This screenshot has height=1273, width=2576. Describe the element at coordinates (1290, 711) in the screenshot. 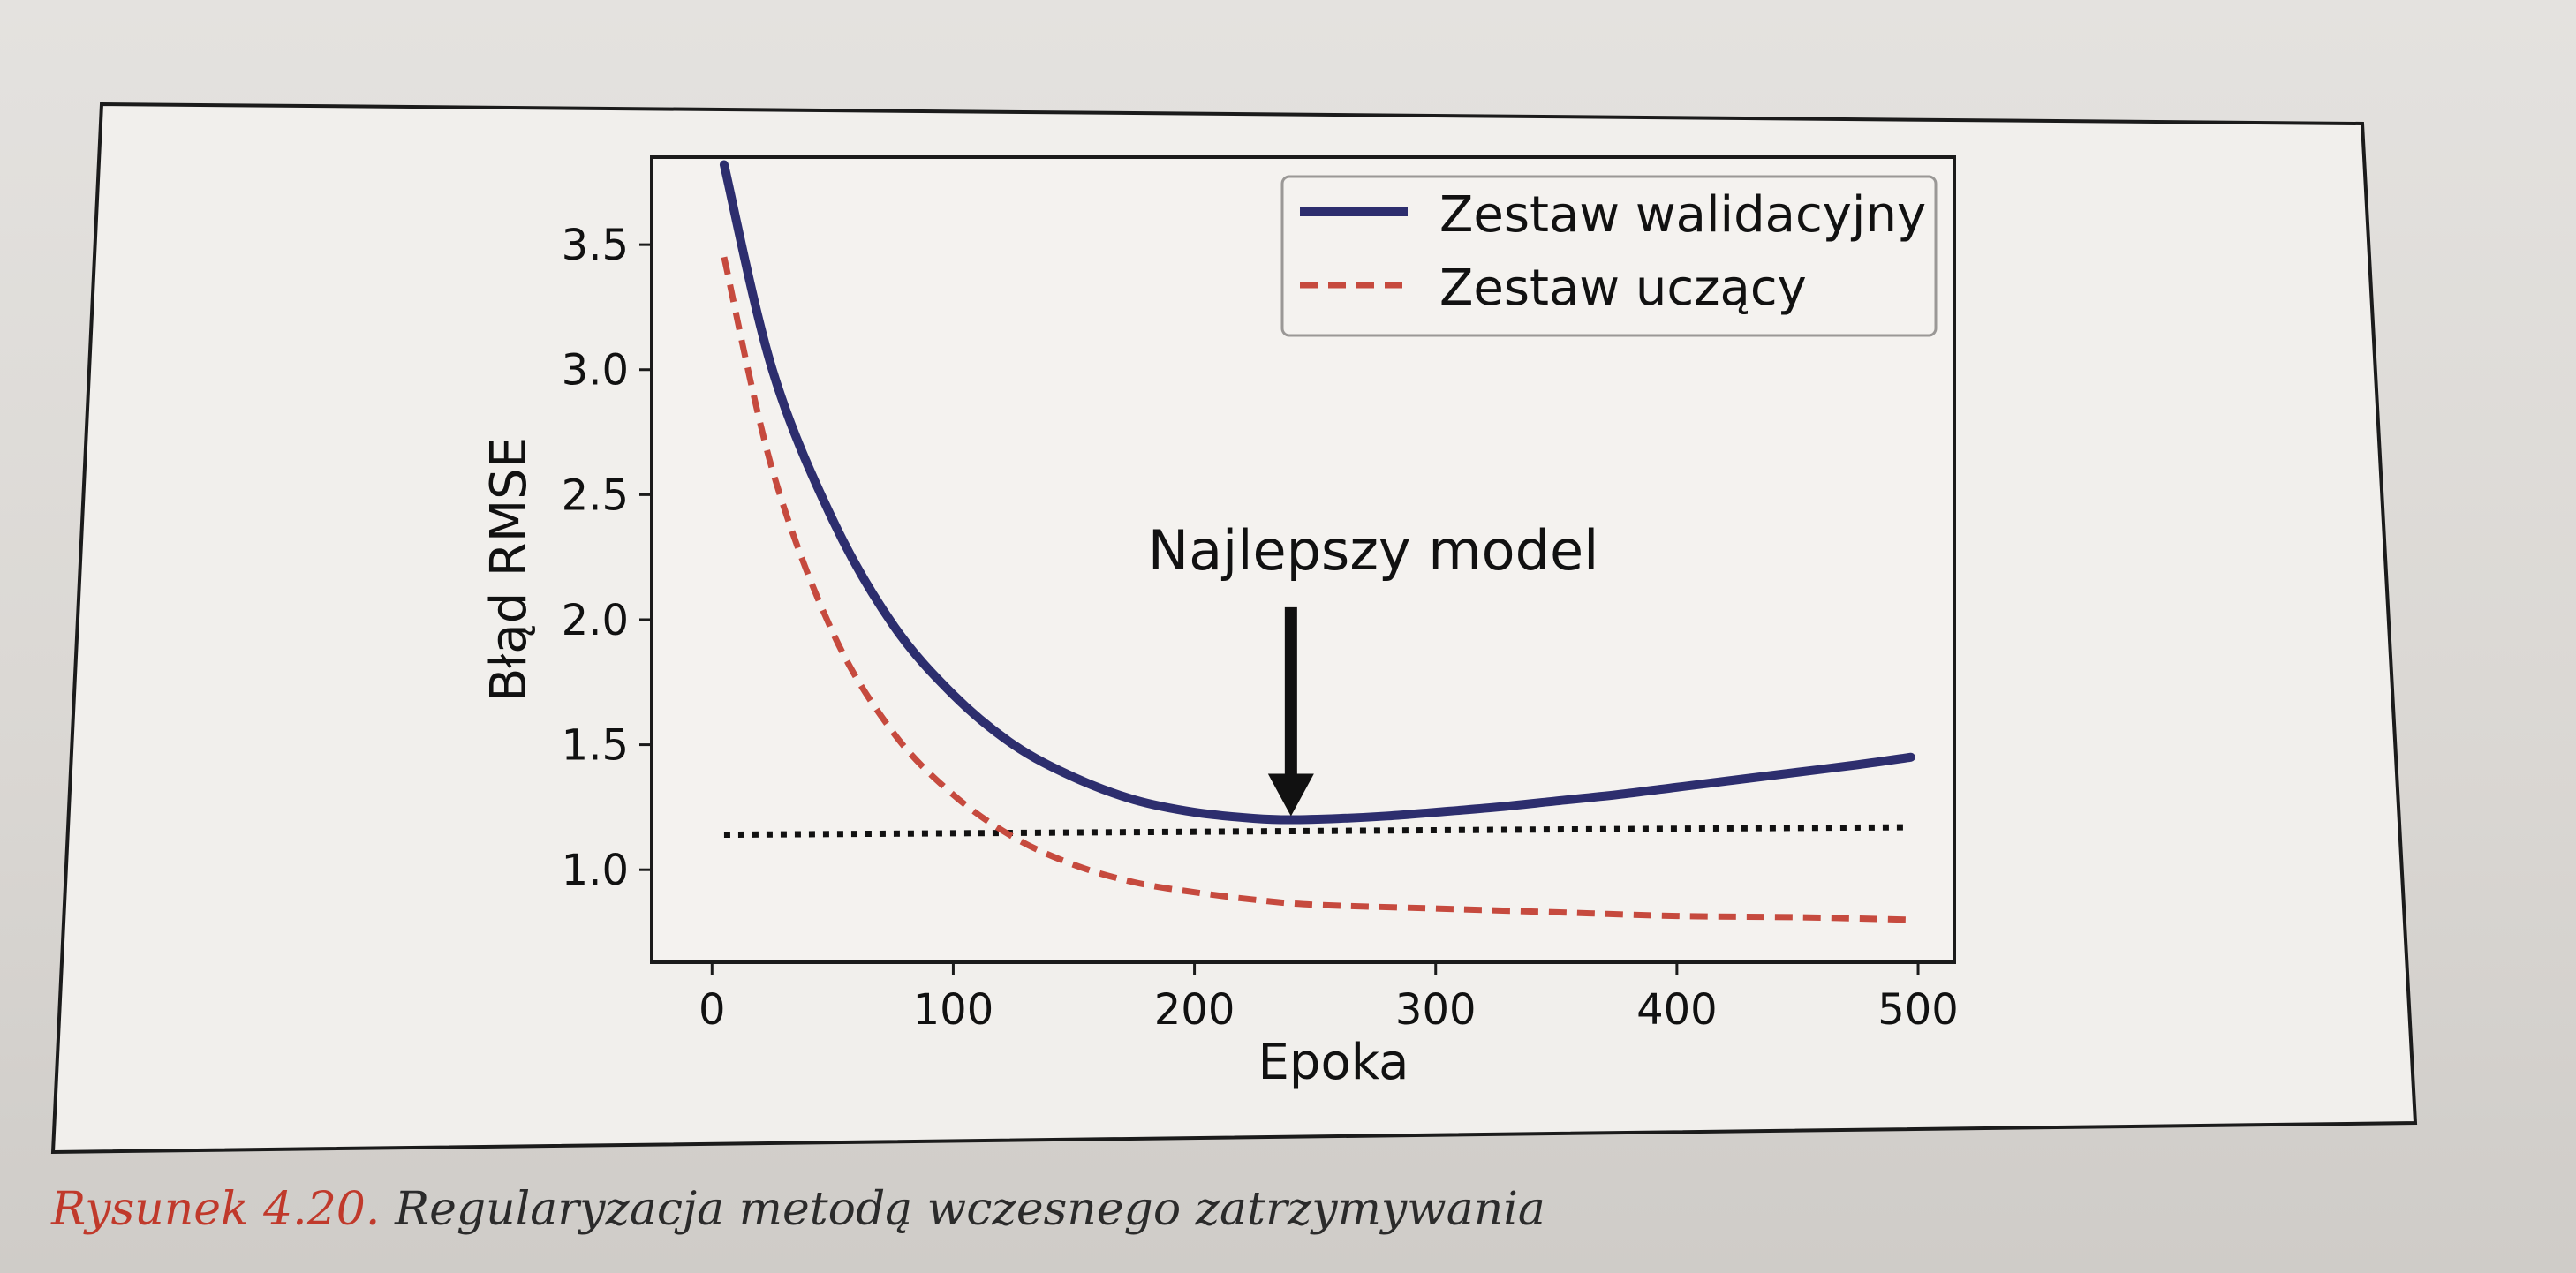

I see `annotation-arrow` at that location.